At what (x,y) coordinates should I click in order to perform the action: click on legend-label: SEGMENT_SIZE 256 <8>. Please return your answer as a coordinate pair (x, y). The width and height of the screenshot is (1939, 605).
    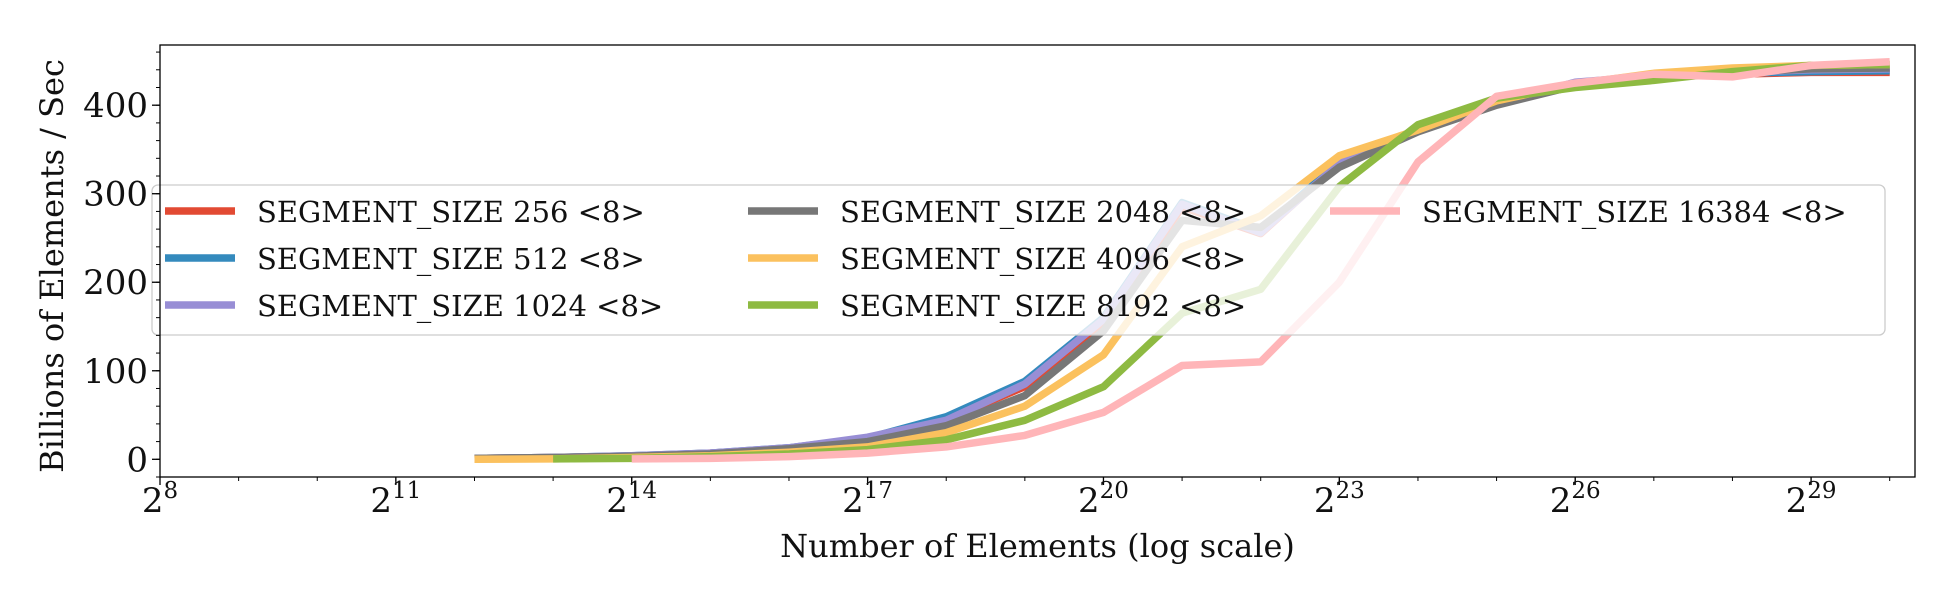
    Looking at the image, I should click on (451, 212).